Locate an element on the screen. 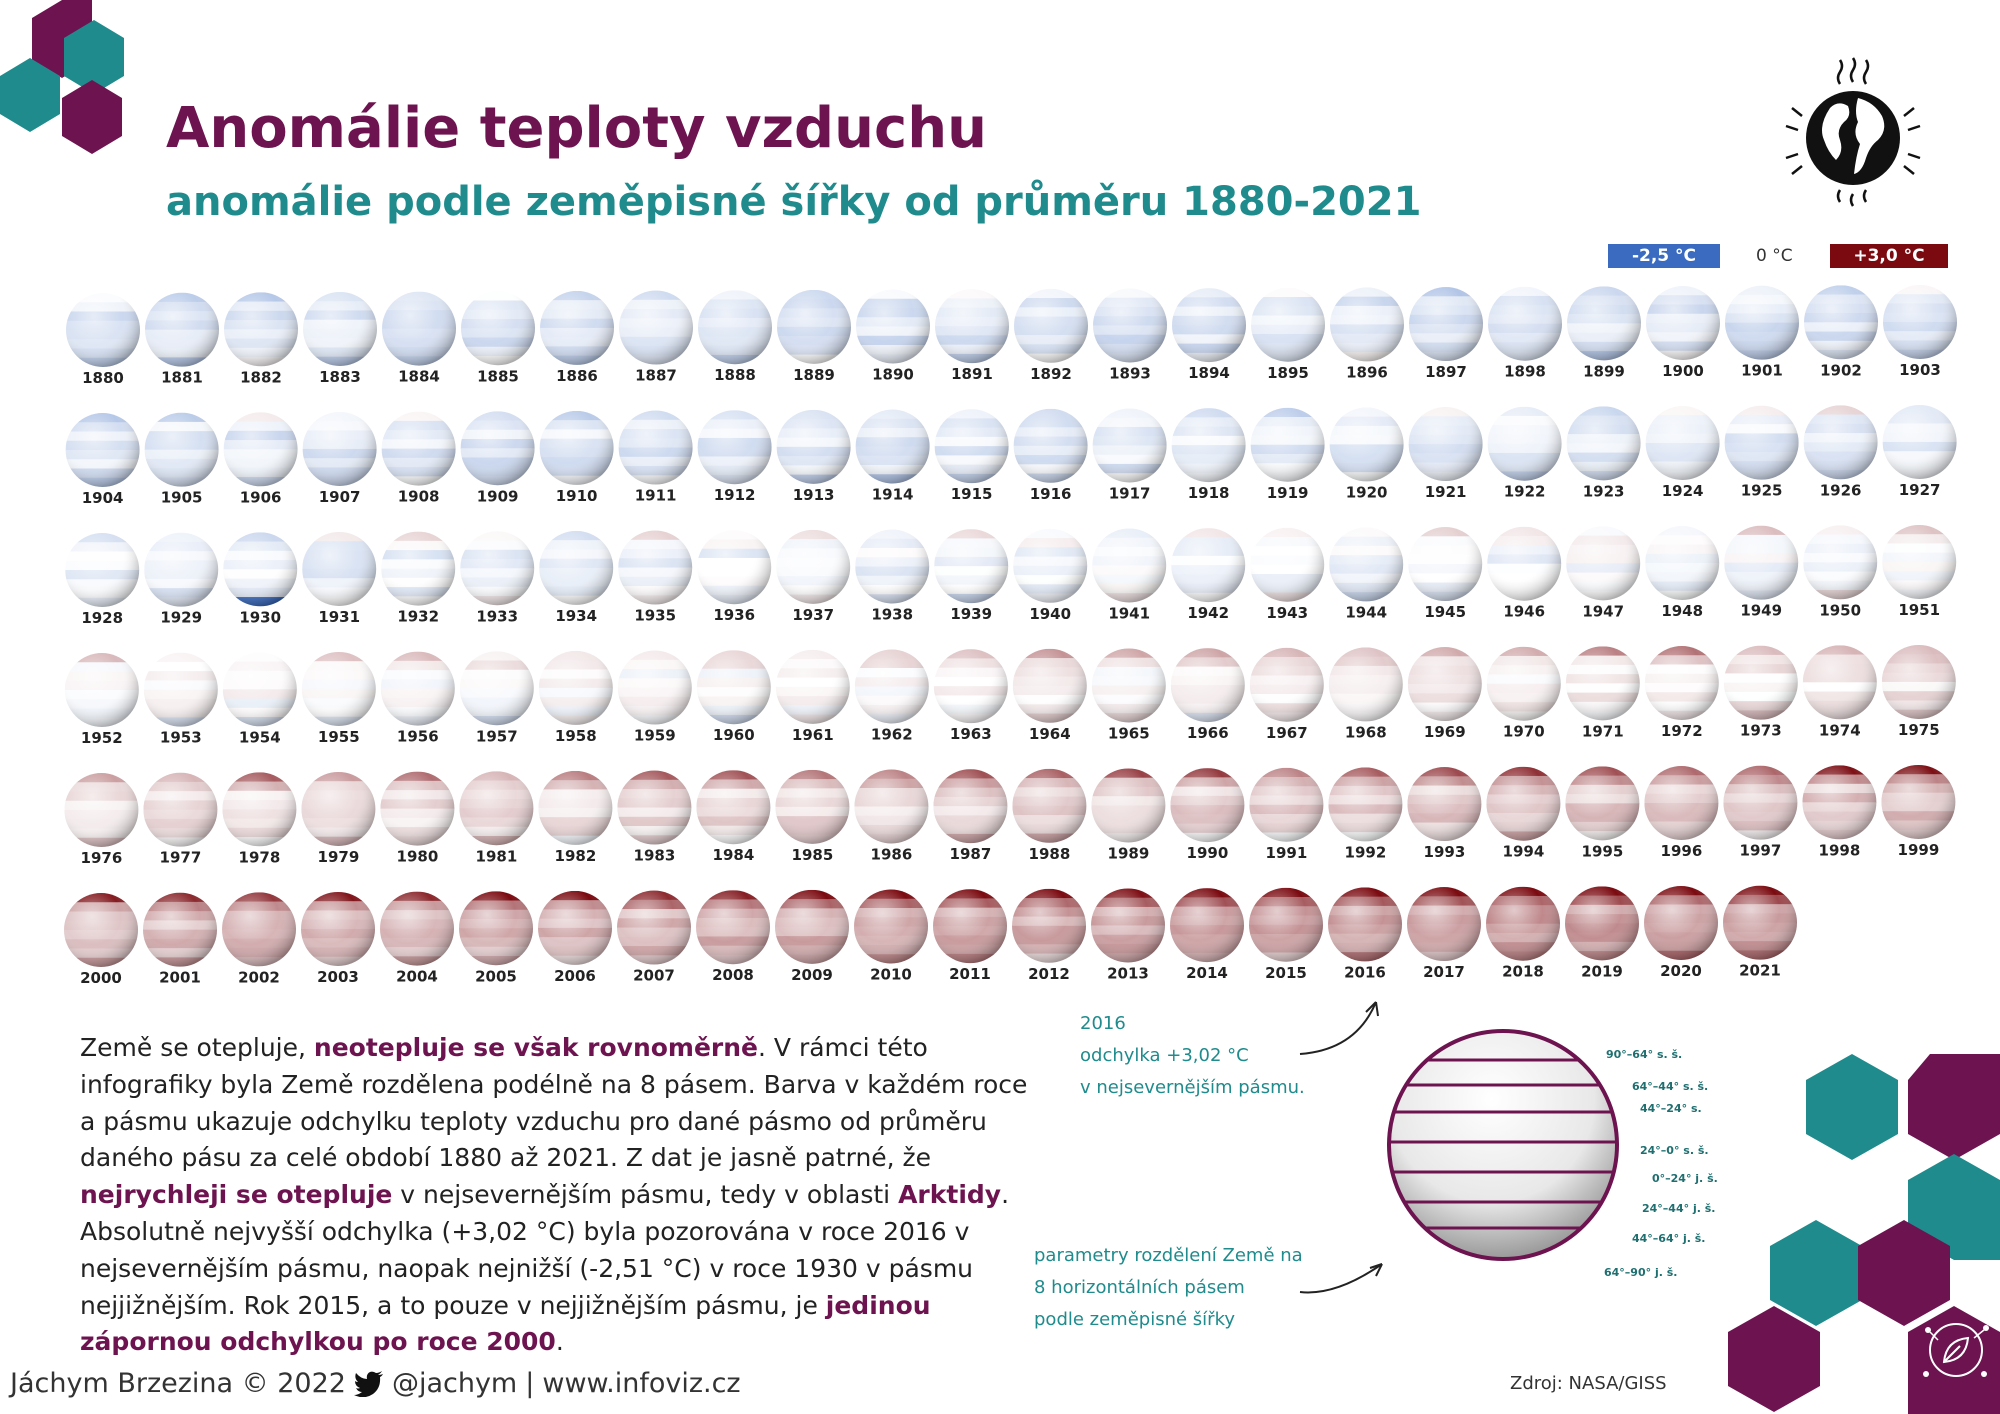  sphere-2003: 2003 is located at coordinates (338, 938).